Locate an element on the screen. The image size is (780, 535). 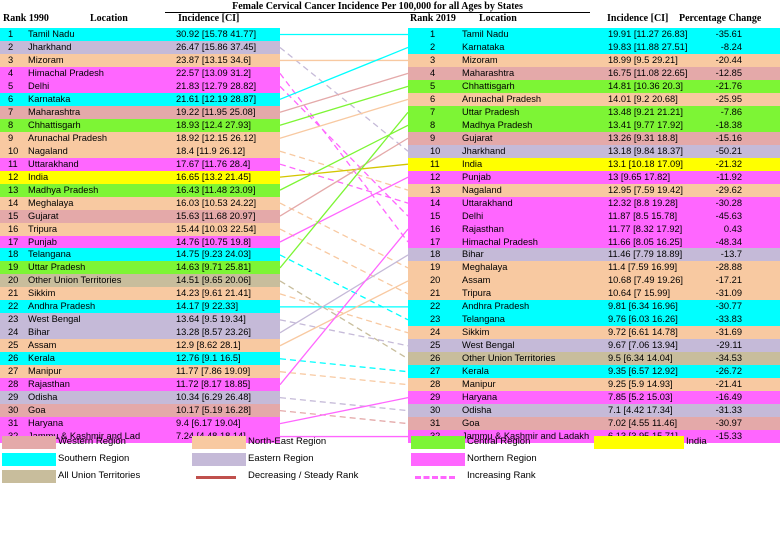
incidence-cell: 11.46 [7.79 18.89] is located at coordinates (645, 254).